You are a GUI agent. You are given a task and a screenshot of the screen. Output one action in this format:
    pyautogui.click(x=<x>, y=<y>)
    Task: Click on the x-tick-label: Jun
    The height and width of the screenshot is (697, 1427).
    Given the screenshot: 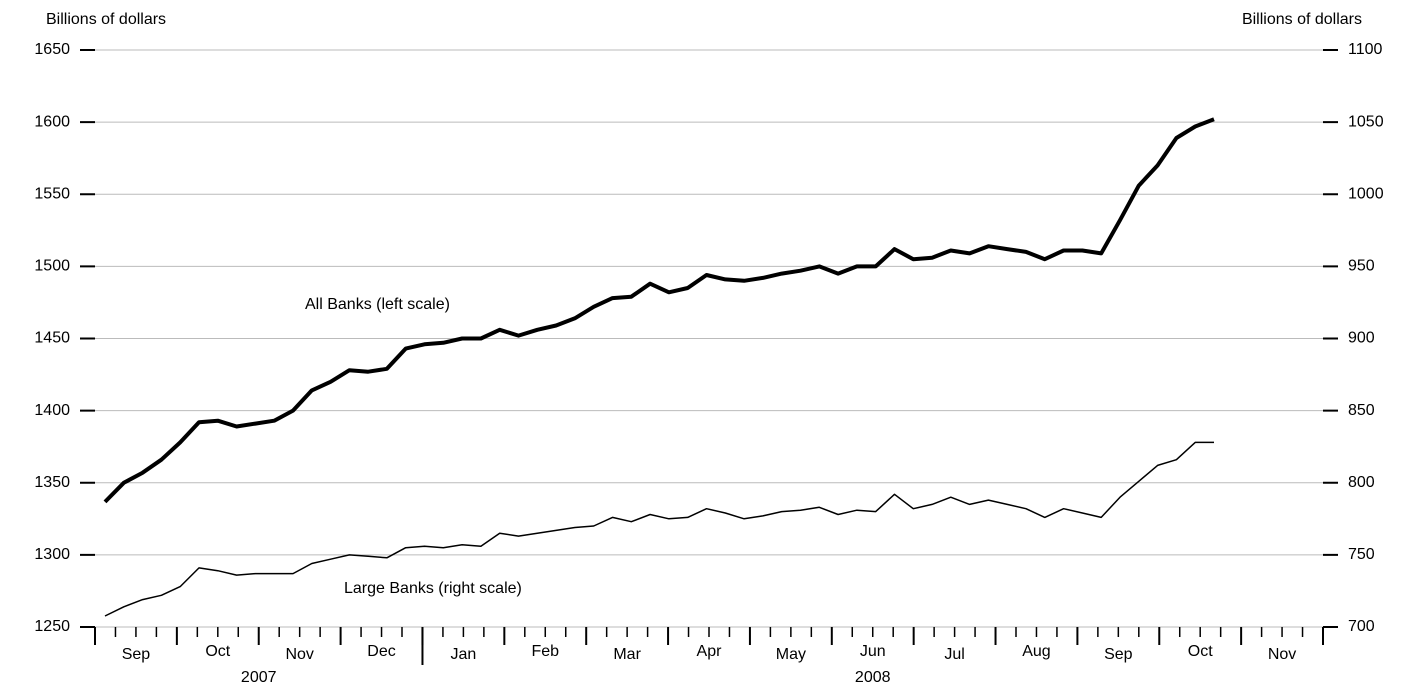 What is the action you would take?
    pyautogui.click(x=873, y=651)
    